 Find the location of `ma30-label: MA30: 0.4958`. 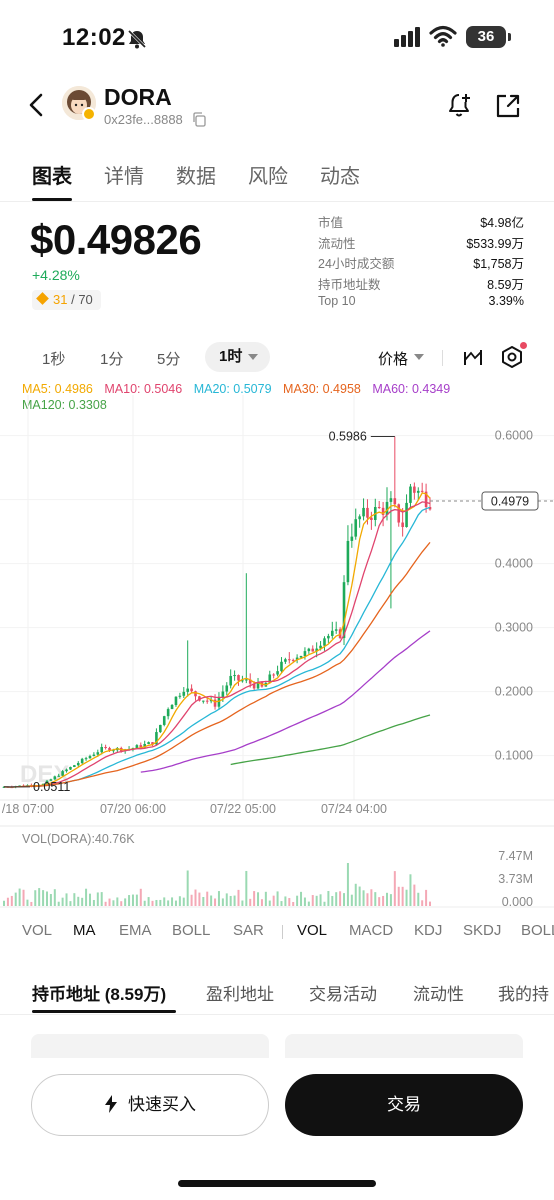

ma30-label: MA30: 0.4958 is located at coordinates (322, 389).